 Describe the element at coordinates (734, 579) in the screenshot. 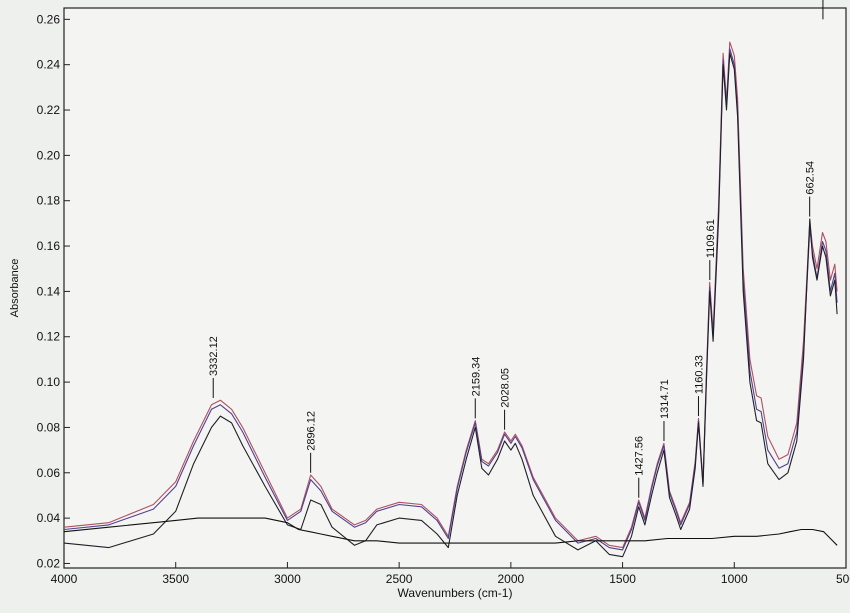

I see `x-tick-label: 1000` at that location.